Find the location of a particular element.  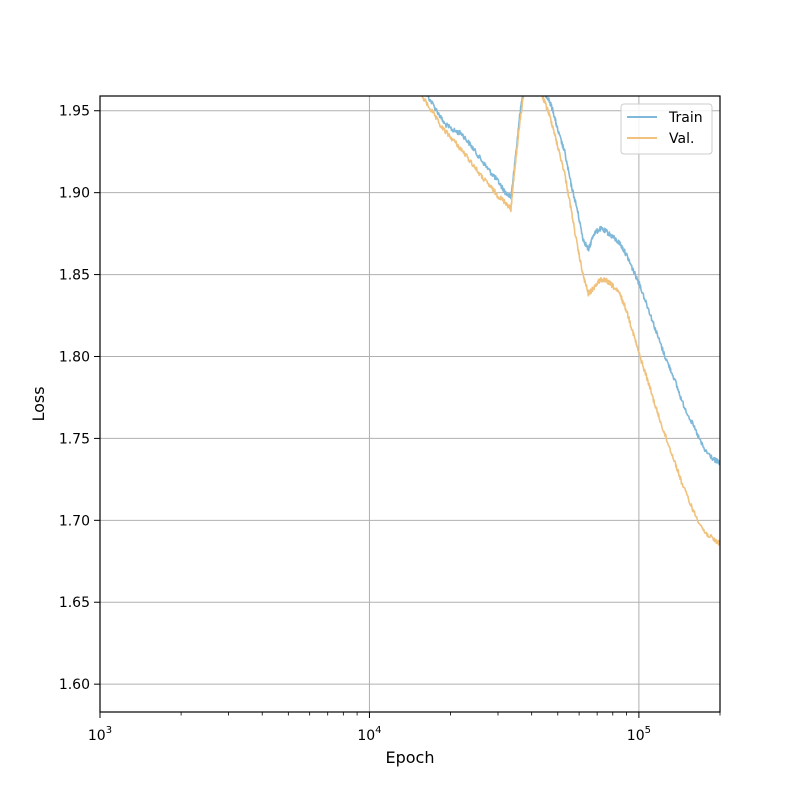

y-tick-label: 1.75 is located at coordinates (74, 439).